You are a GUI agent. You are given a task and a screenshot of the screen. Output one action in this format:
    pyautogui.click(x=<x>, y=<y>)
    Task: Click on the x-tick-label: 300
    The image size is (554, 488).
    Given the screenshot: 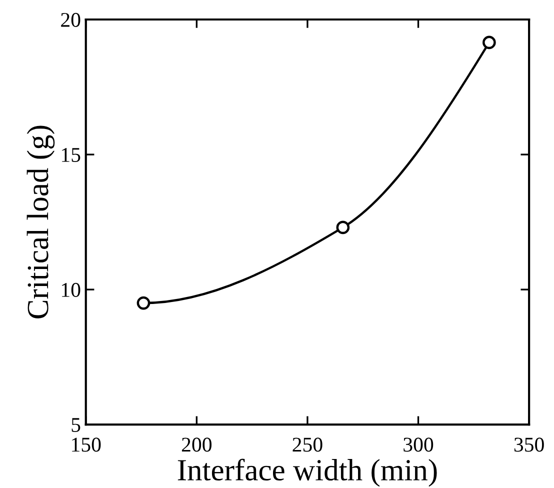 What is the action you would take?
    pyautogui.click(x=419, y=445)
    